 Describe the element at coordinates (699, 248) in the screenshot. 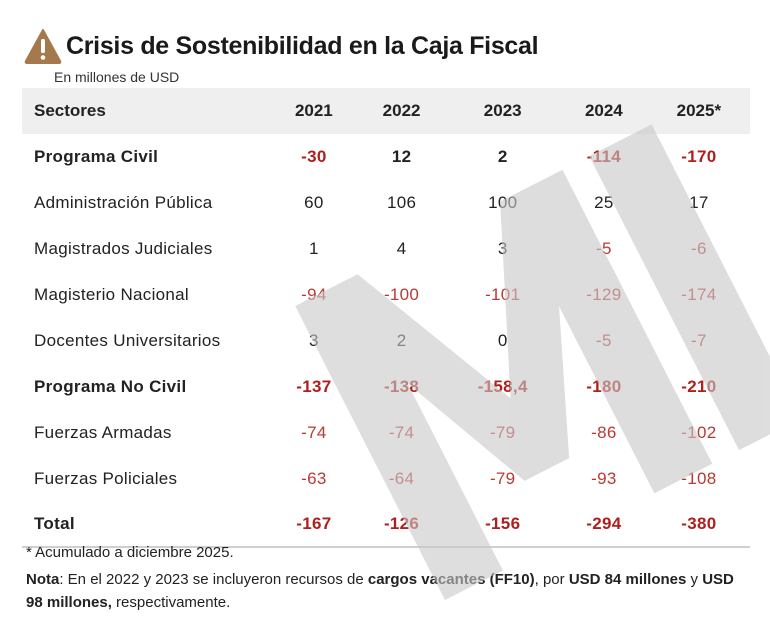

I see `cell-2025: -6` at that location.